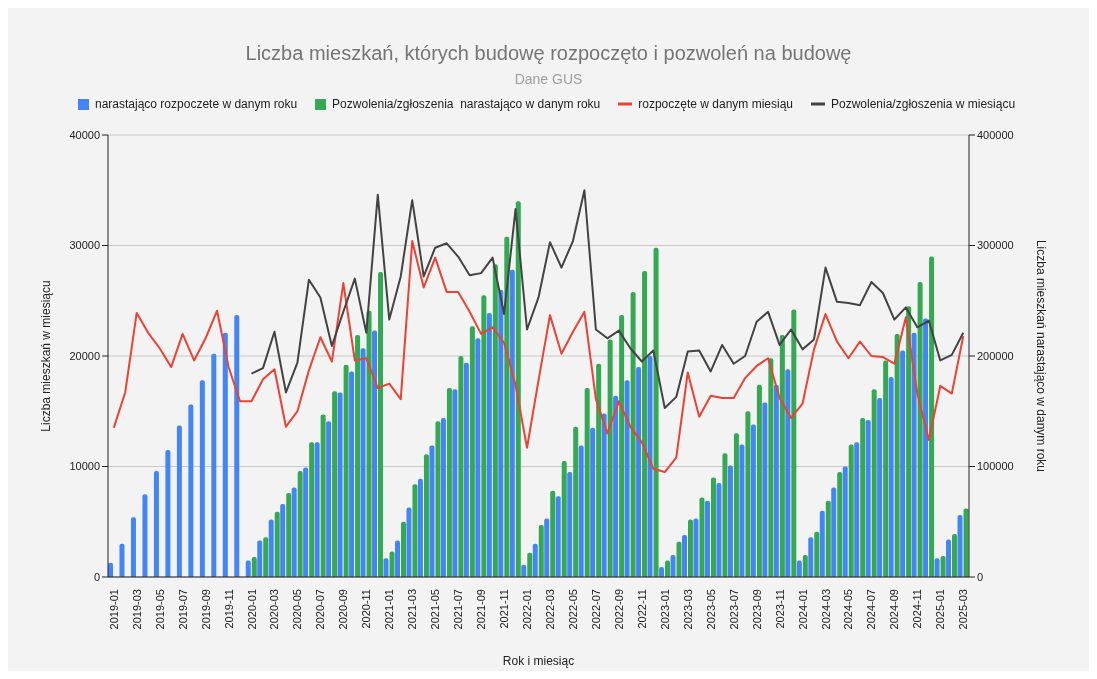  I want to click on x-tick-label: 2022-05, so click(572, 609).